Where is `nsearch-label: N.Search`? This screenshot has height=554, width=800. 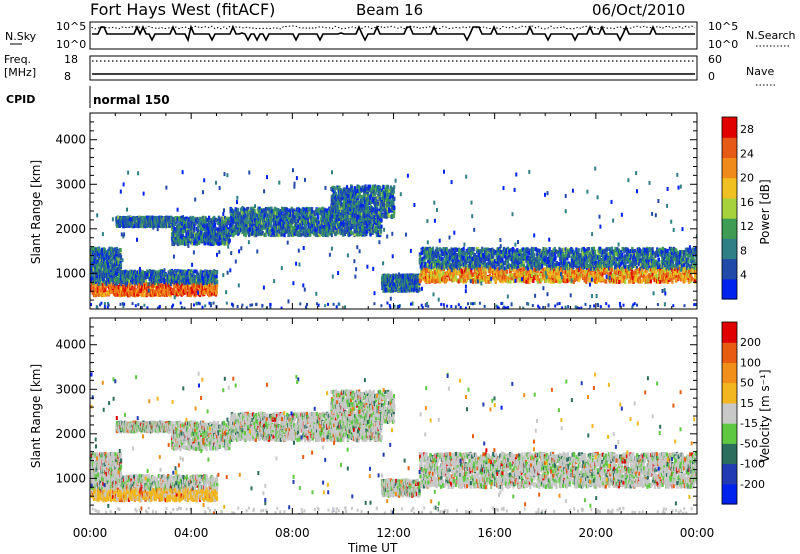
nsearch-label: N.Search is located at coordinates (771, 35).